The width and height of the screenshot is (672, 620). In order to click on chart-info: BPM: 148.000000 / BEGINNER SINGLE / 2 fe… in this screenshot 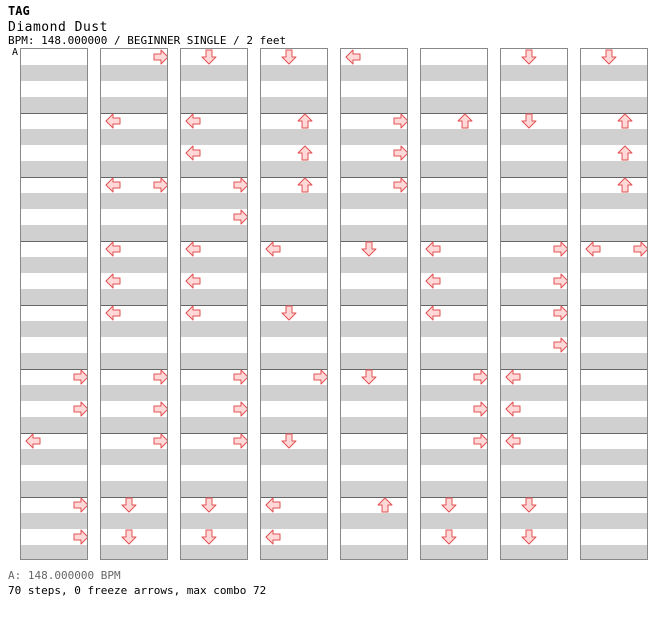, I will do `click(147, 40)`.